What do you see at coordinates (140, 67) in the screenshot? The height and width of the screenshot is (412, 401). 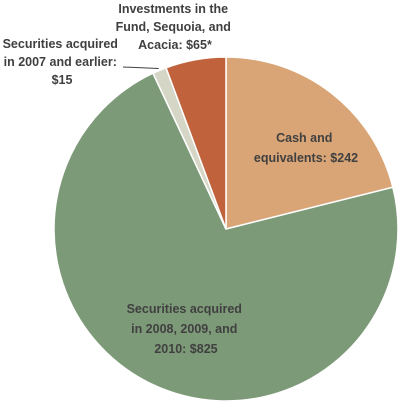 I see `leader-line` at bounding box center [140, 67].